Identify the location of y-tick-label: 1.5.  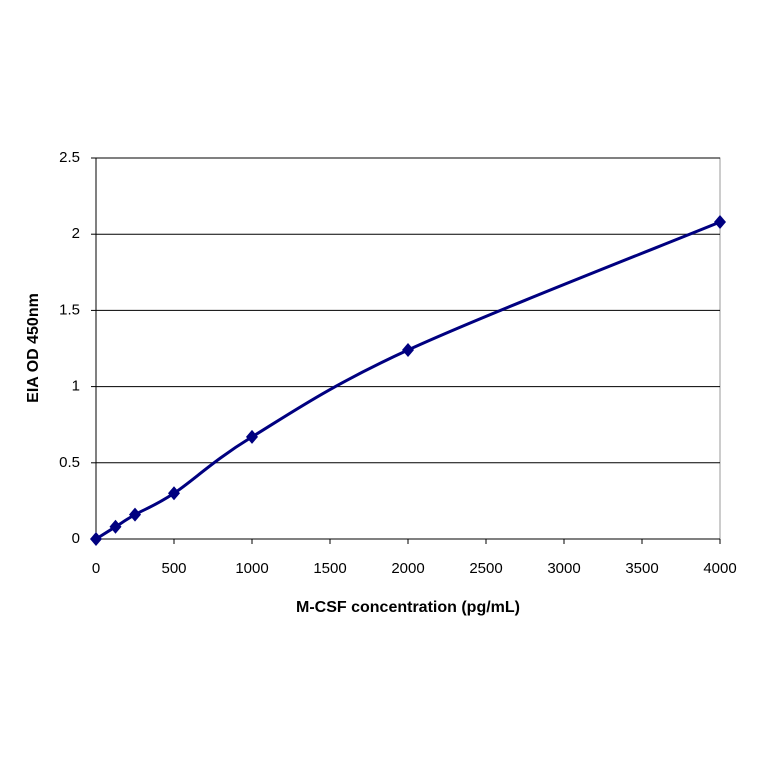
(69, 309).